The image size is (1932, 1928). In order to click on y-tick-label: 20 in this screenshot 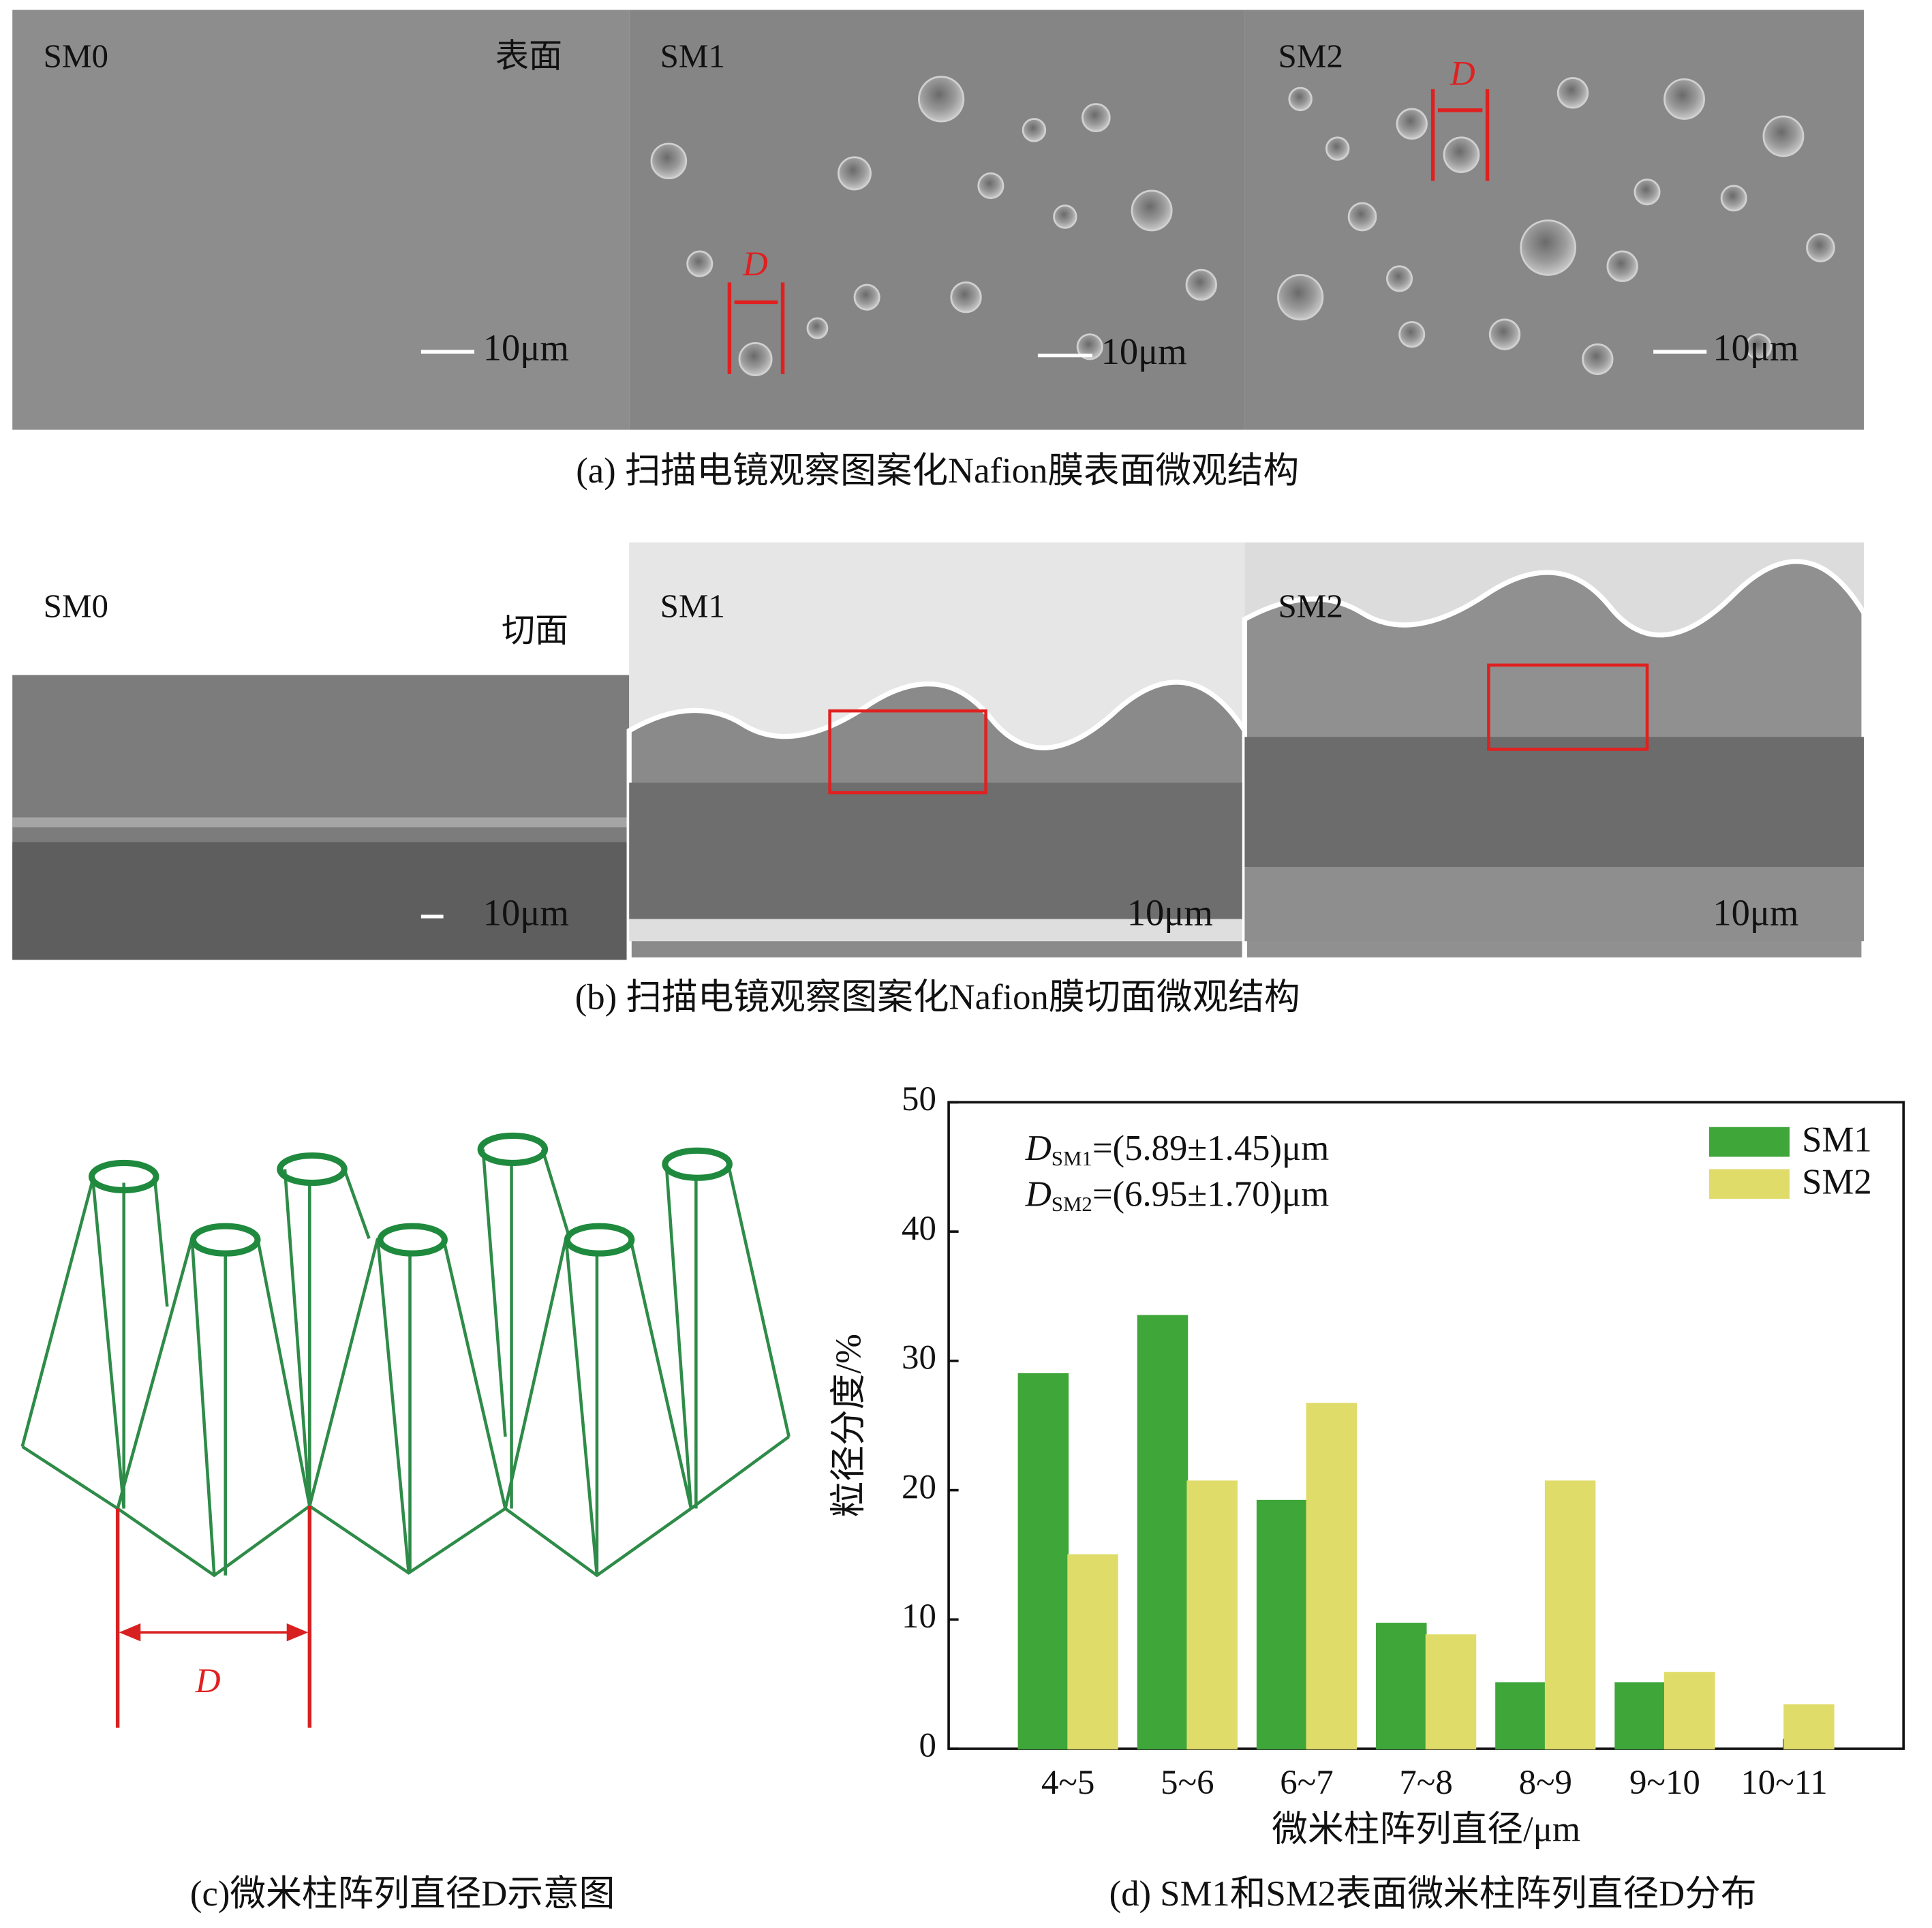, I will do `click(919, 1487)`.